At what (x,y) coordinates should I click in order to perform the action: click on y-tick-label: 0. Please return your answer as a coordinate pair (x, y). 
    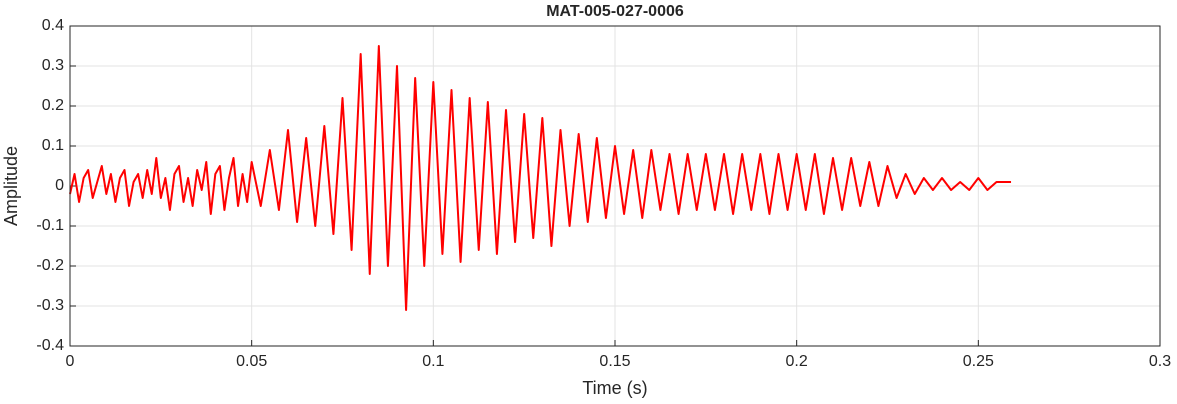
    Looking at the image, I should click on (59, 185).